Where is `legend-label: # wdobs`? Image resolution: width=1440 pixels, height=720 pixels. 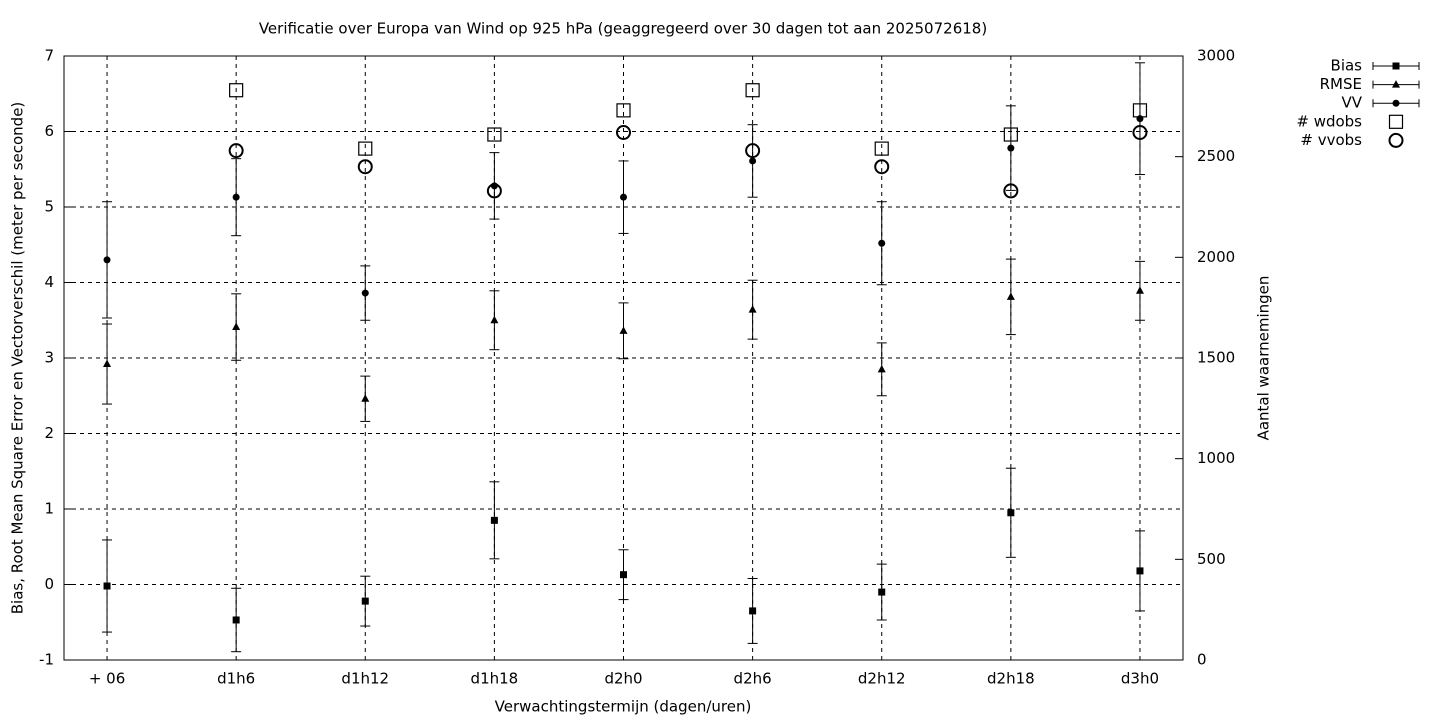
legend-label: # wdobs is located at coordinates (1329, 121).